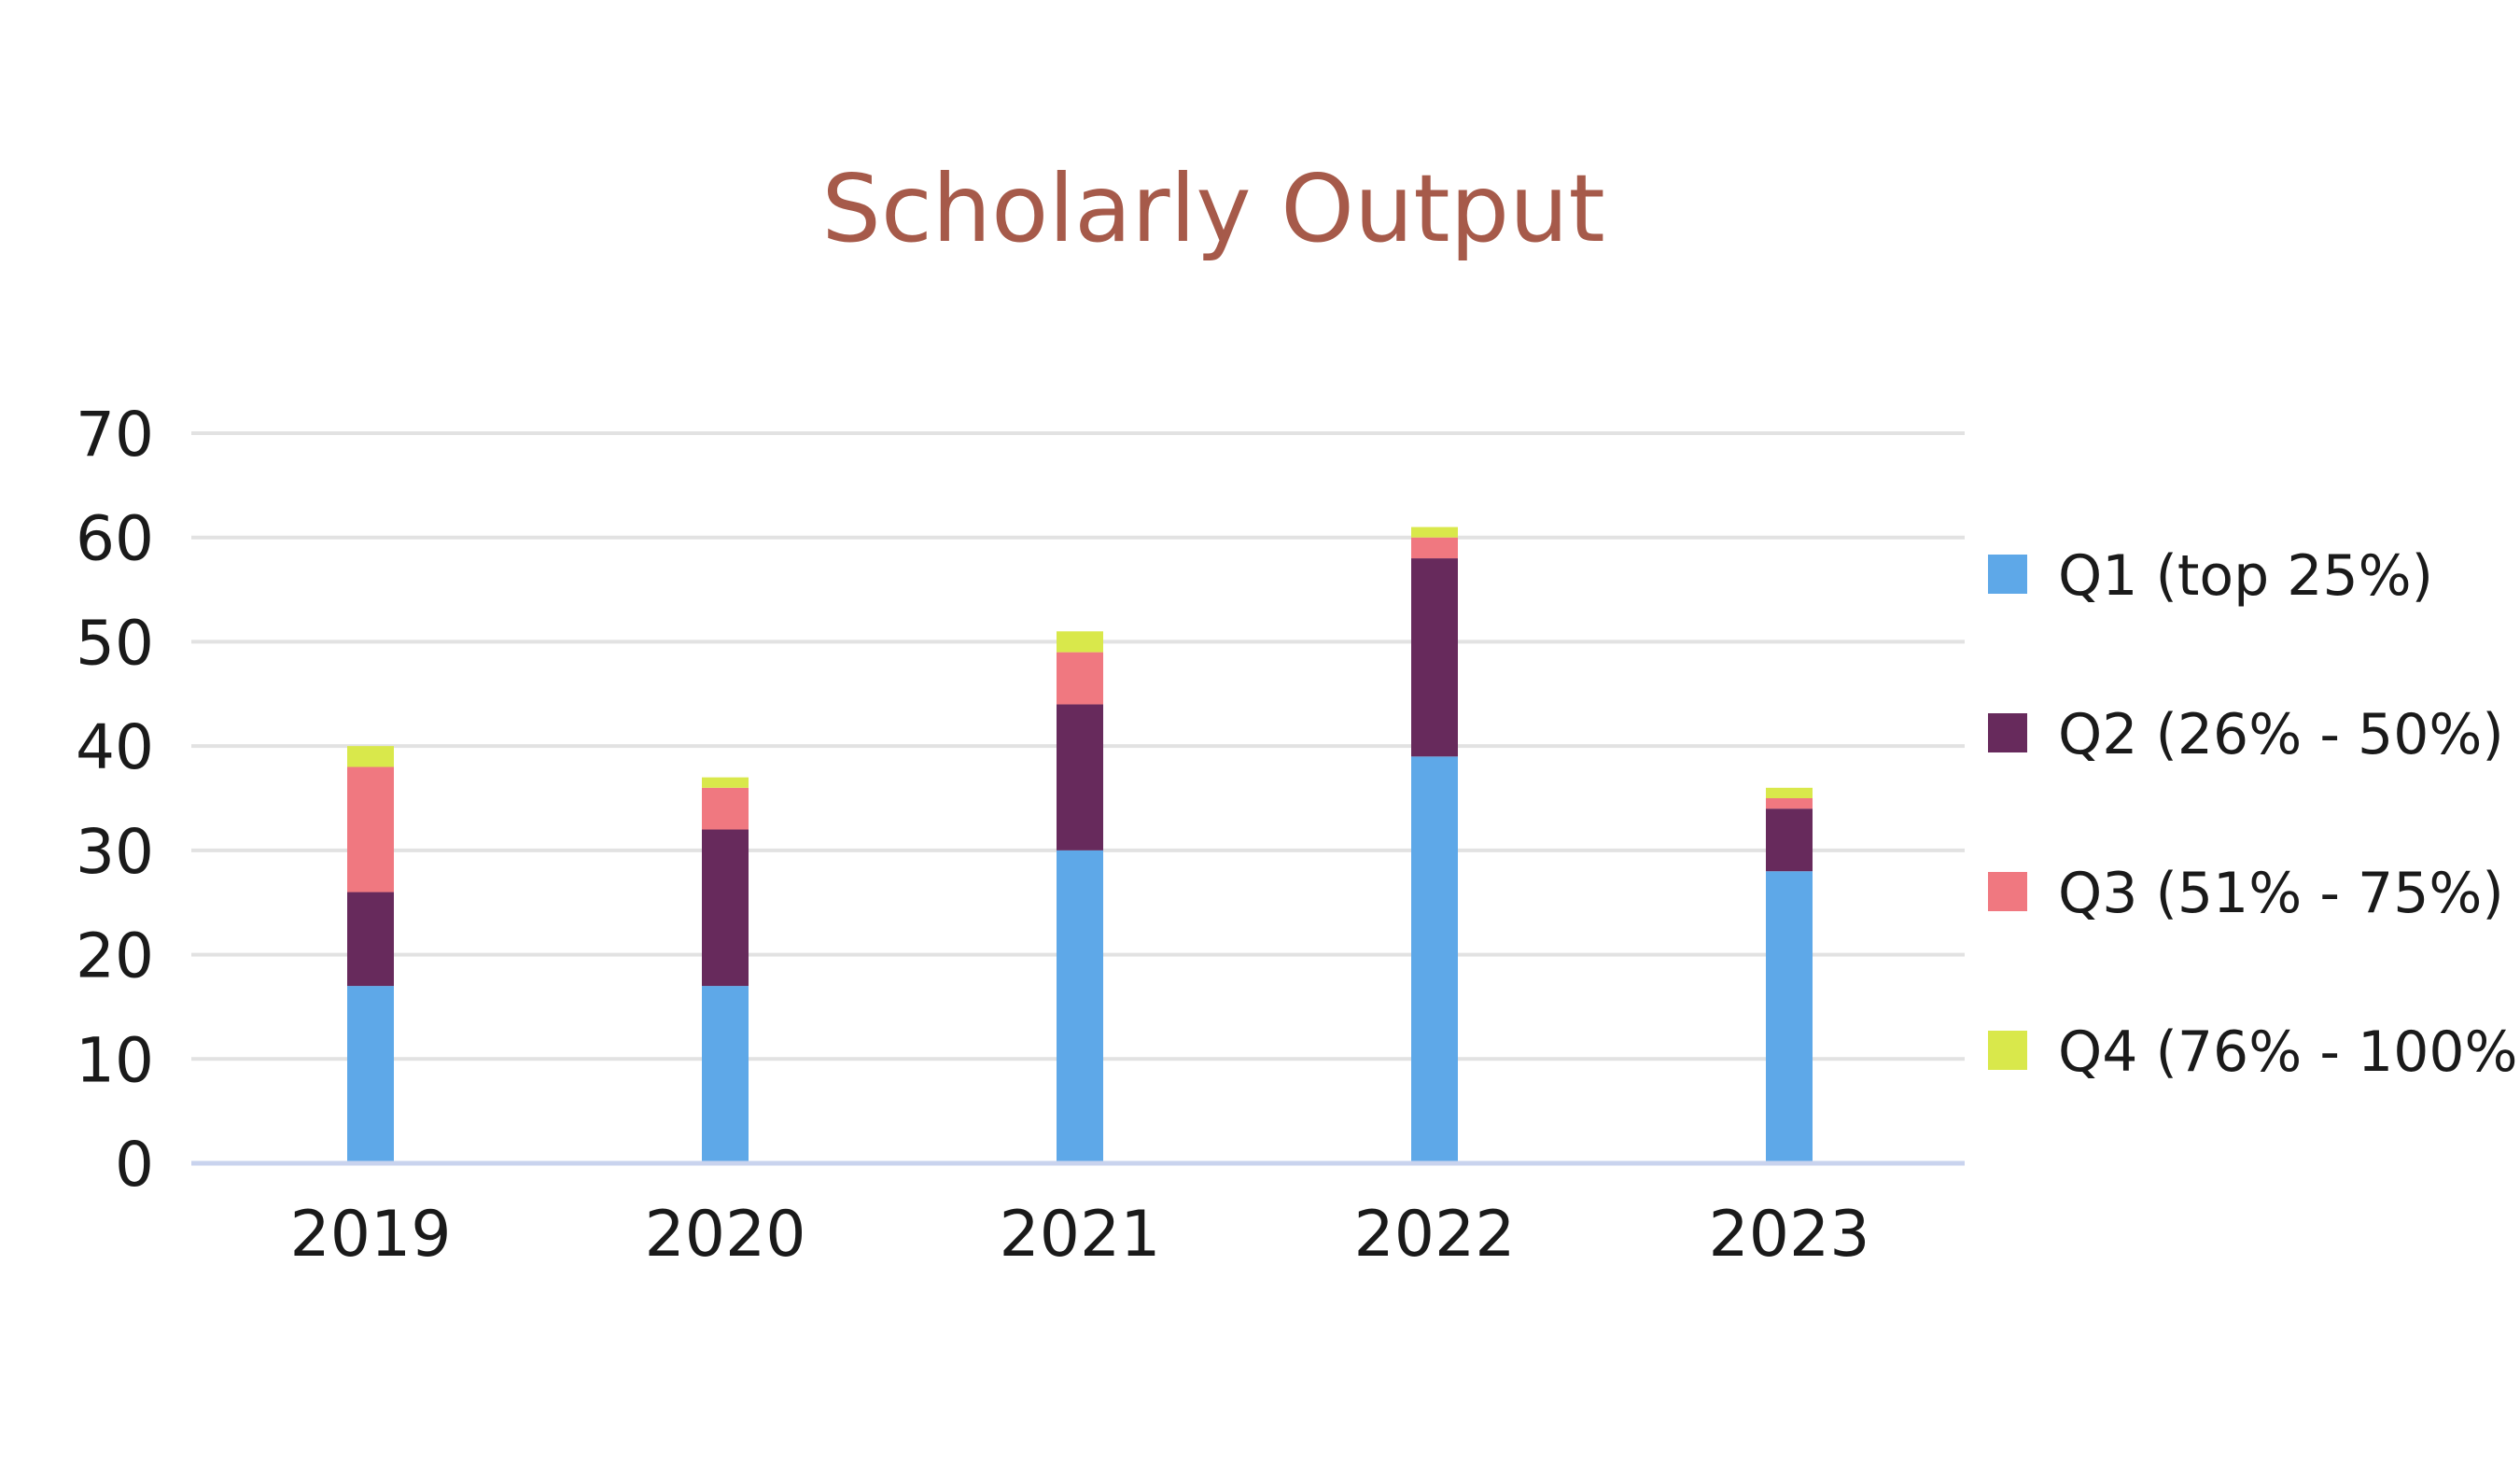 The height and width of the screenshot is (1476, 2520). I want to click on y-tick-label-10: 10, so click(115, 1060).